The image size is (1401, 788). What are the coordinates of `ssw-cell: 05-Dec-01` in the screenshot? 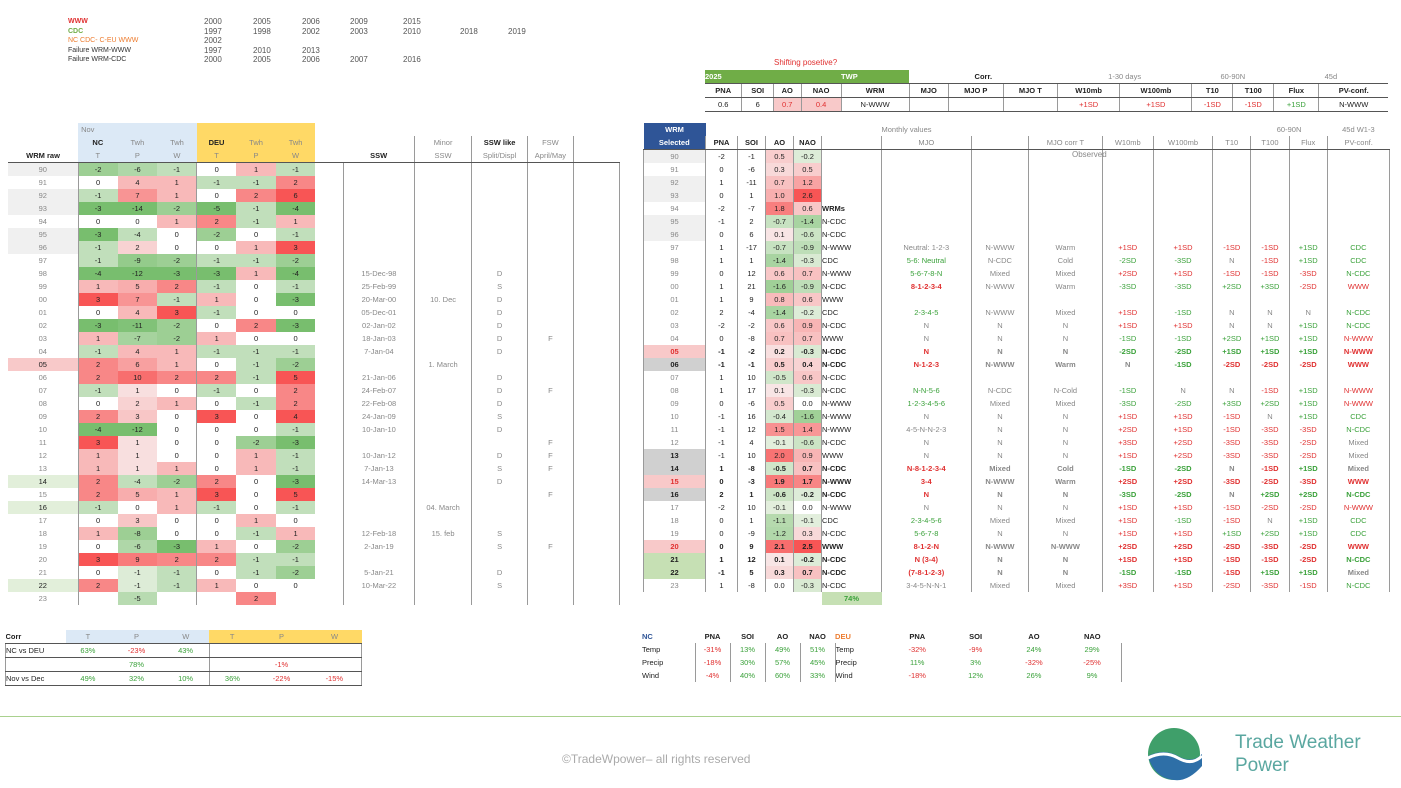 It's located at (379, 312).